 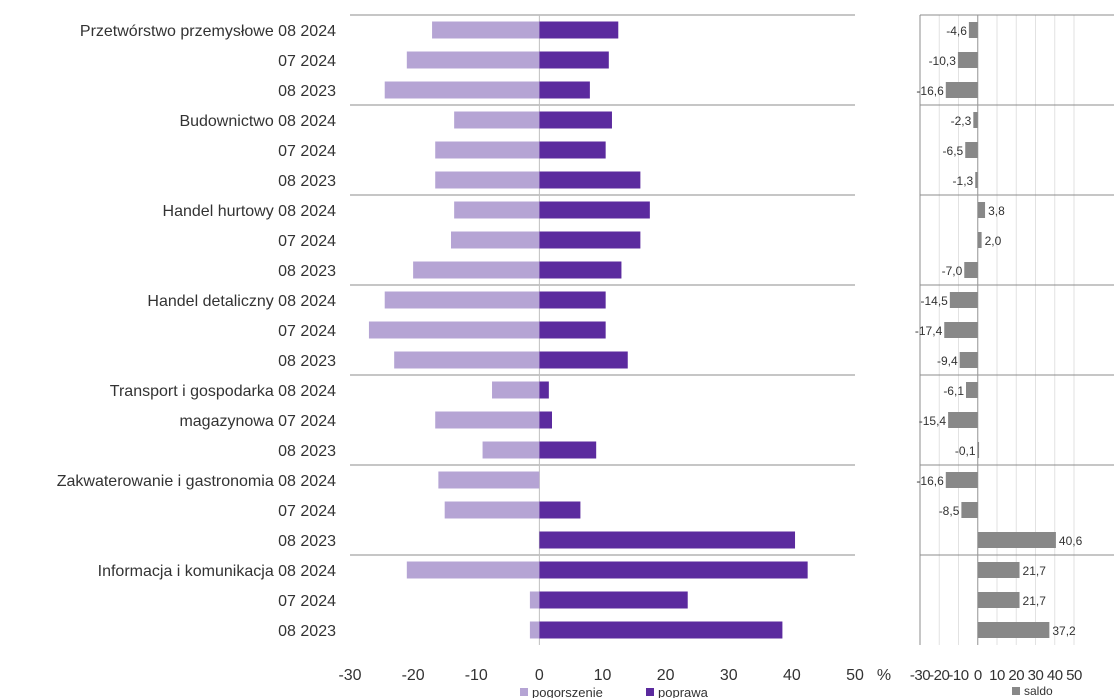 What do you see at coordinates (855, 675) in the screenshot?
I see `x-tick-label: 50` at bounding box center [855, 675].